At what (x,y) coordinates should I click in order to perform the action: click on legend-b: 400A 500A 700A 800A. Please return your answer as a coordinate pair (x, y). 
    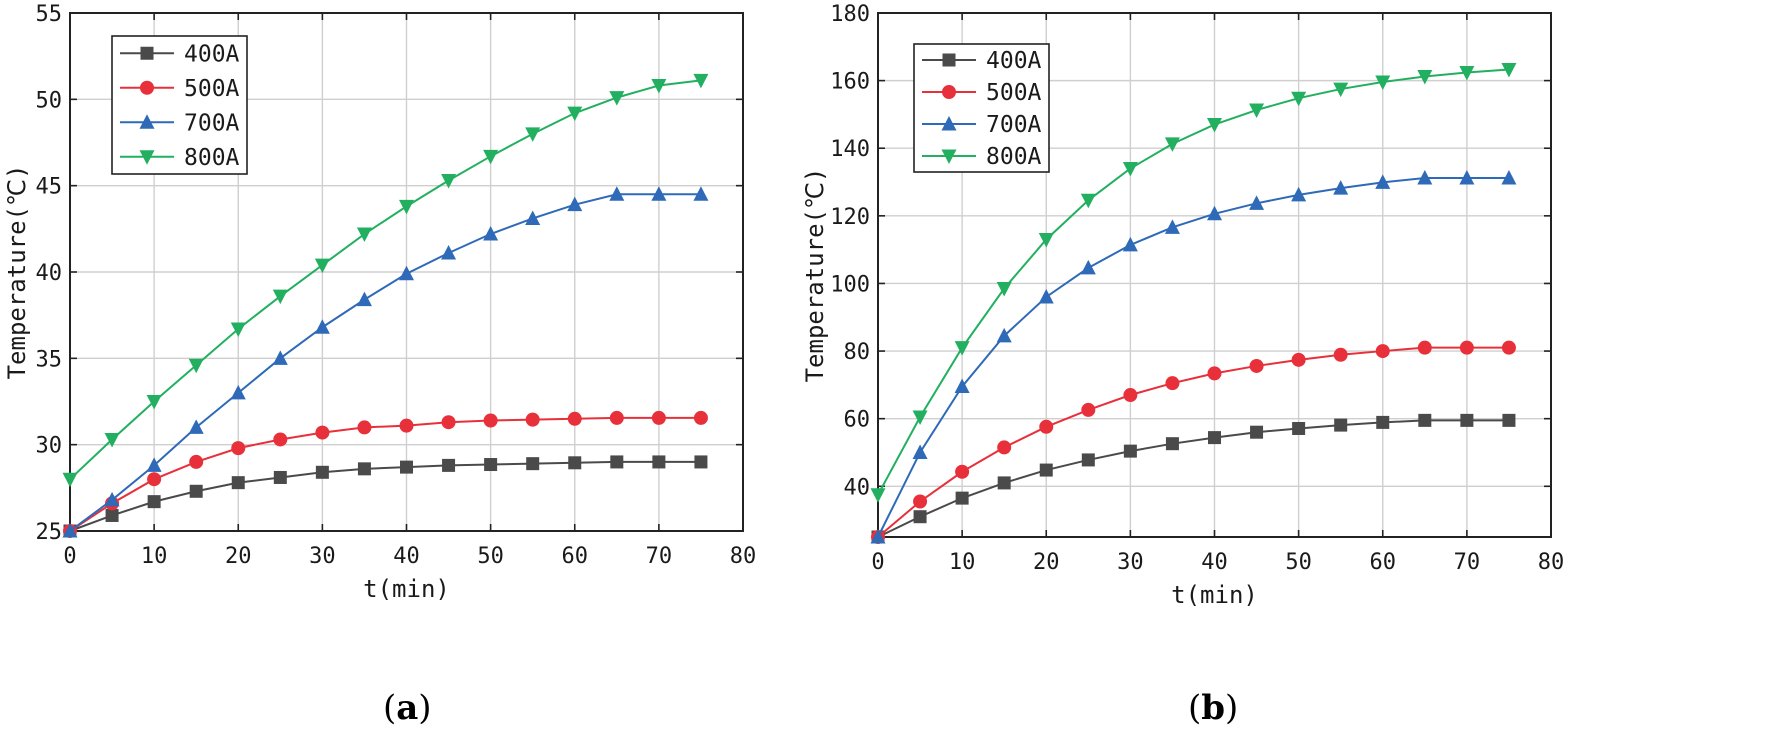
    Looking at the image, I should click on (981, 108).